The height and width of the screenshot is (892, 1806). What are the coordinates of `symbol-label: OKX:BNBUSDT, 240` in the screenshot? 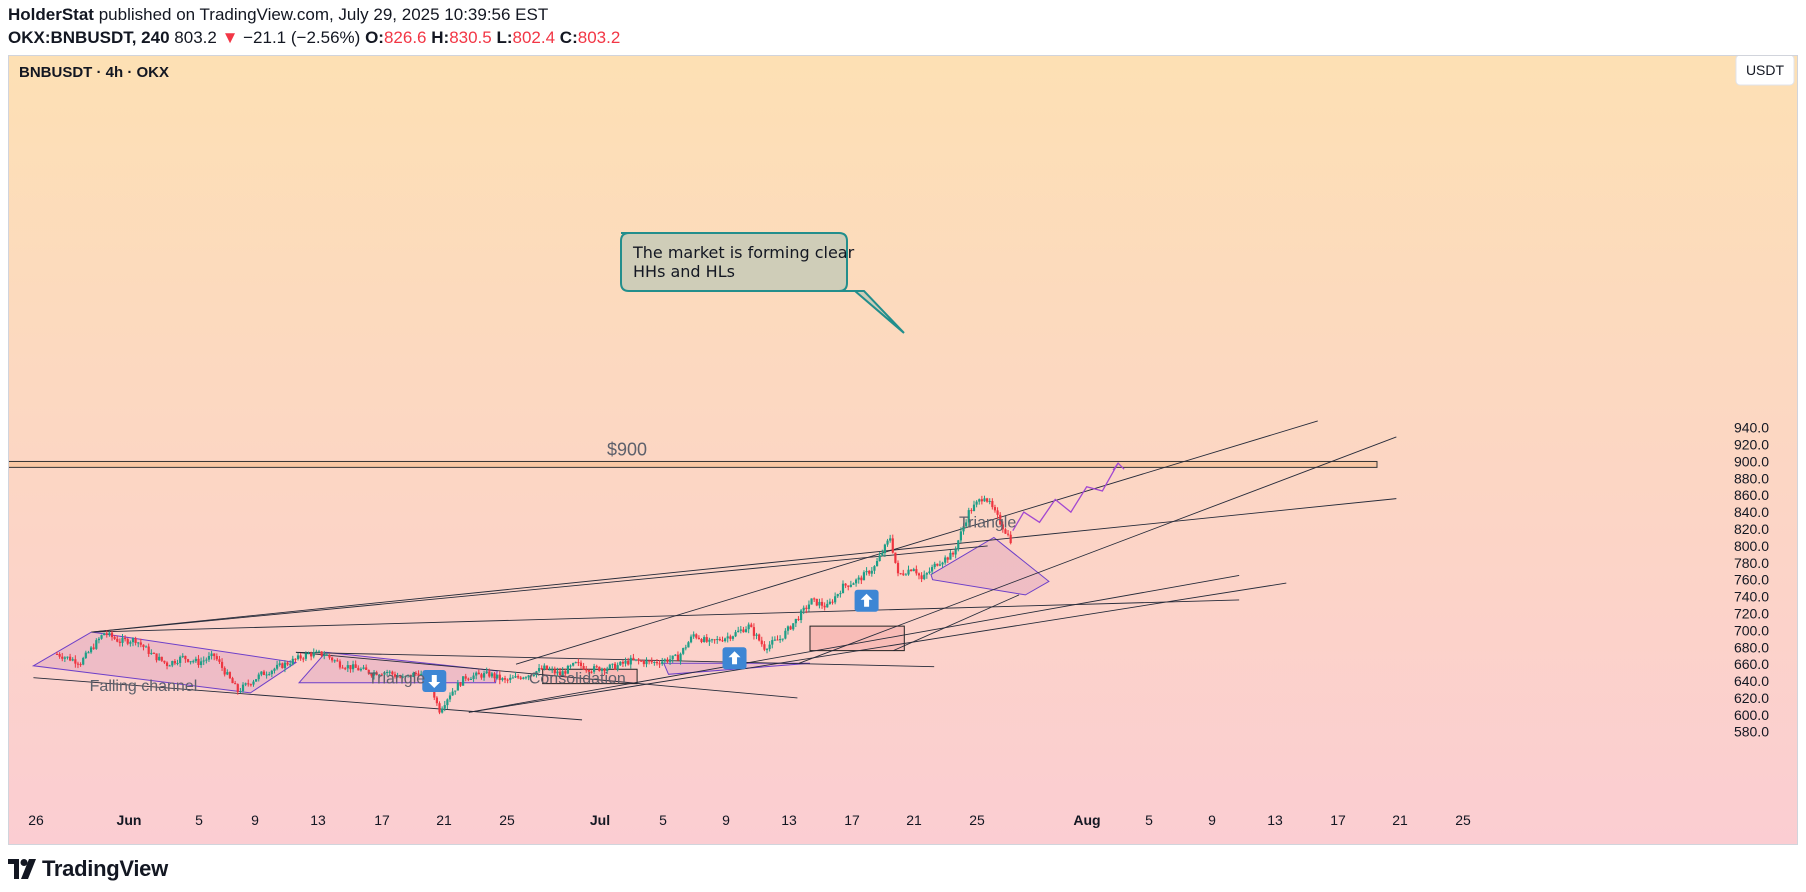 It's located at (89, 37).